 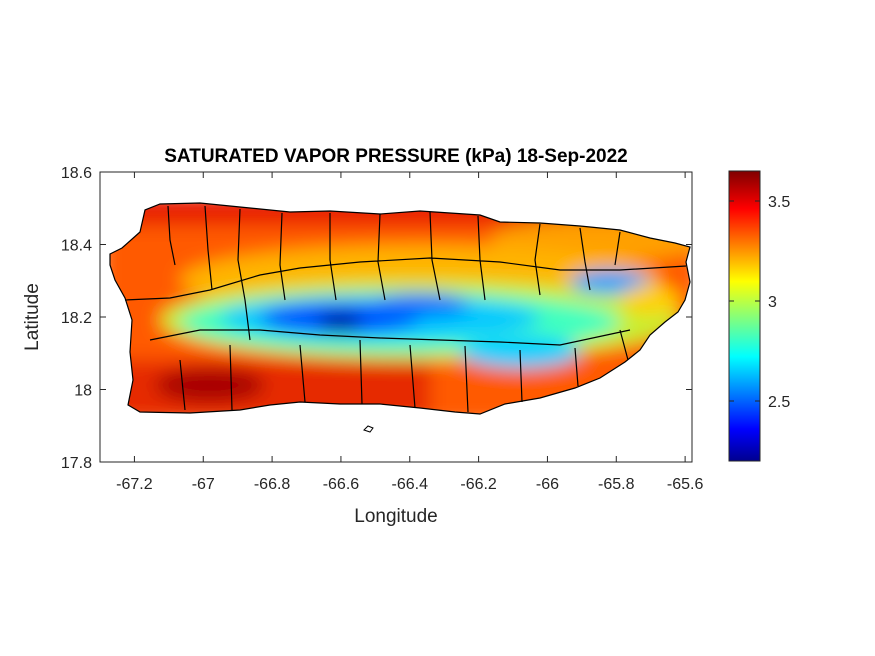 What do you see at coordinates (76, 173) in the screenshot?
I see `y-tick-label: 18.6` at bounding box center [76, 173].